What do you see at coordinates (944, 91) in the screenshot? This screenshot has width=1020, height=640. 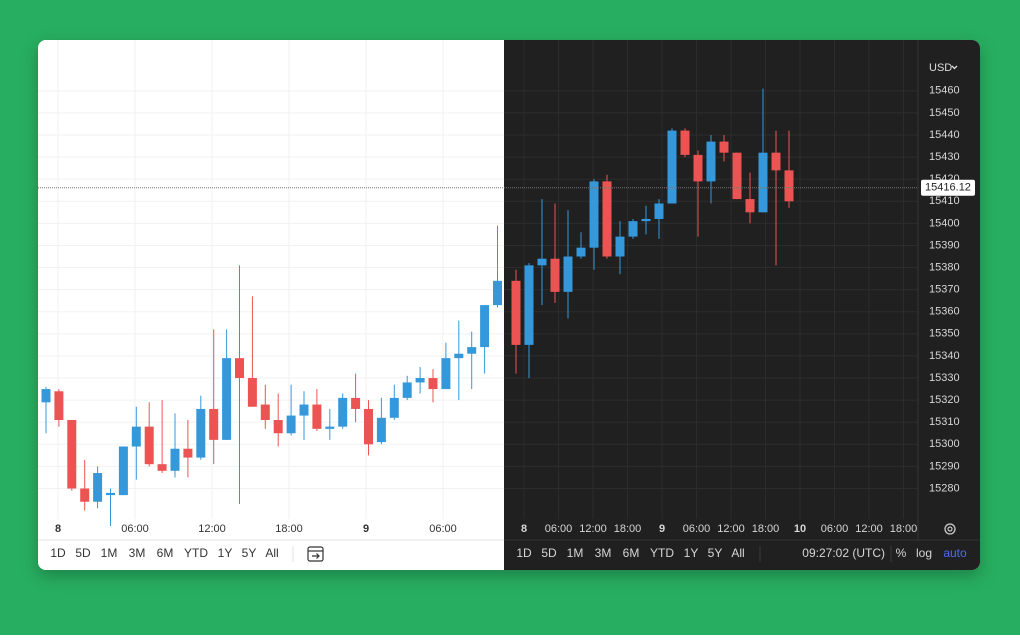 I see `y-tick-label: 15460` at bounding box center [944, 91].